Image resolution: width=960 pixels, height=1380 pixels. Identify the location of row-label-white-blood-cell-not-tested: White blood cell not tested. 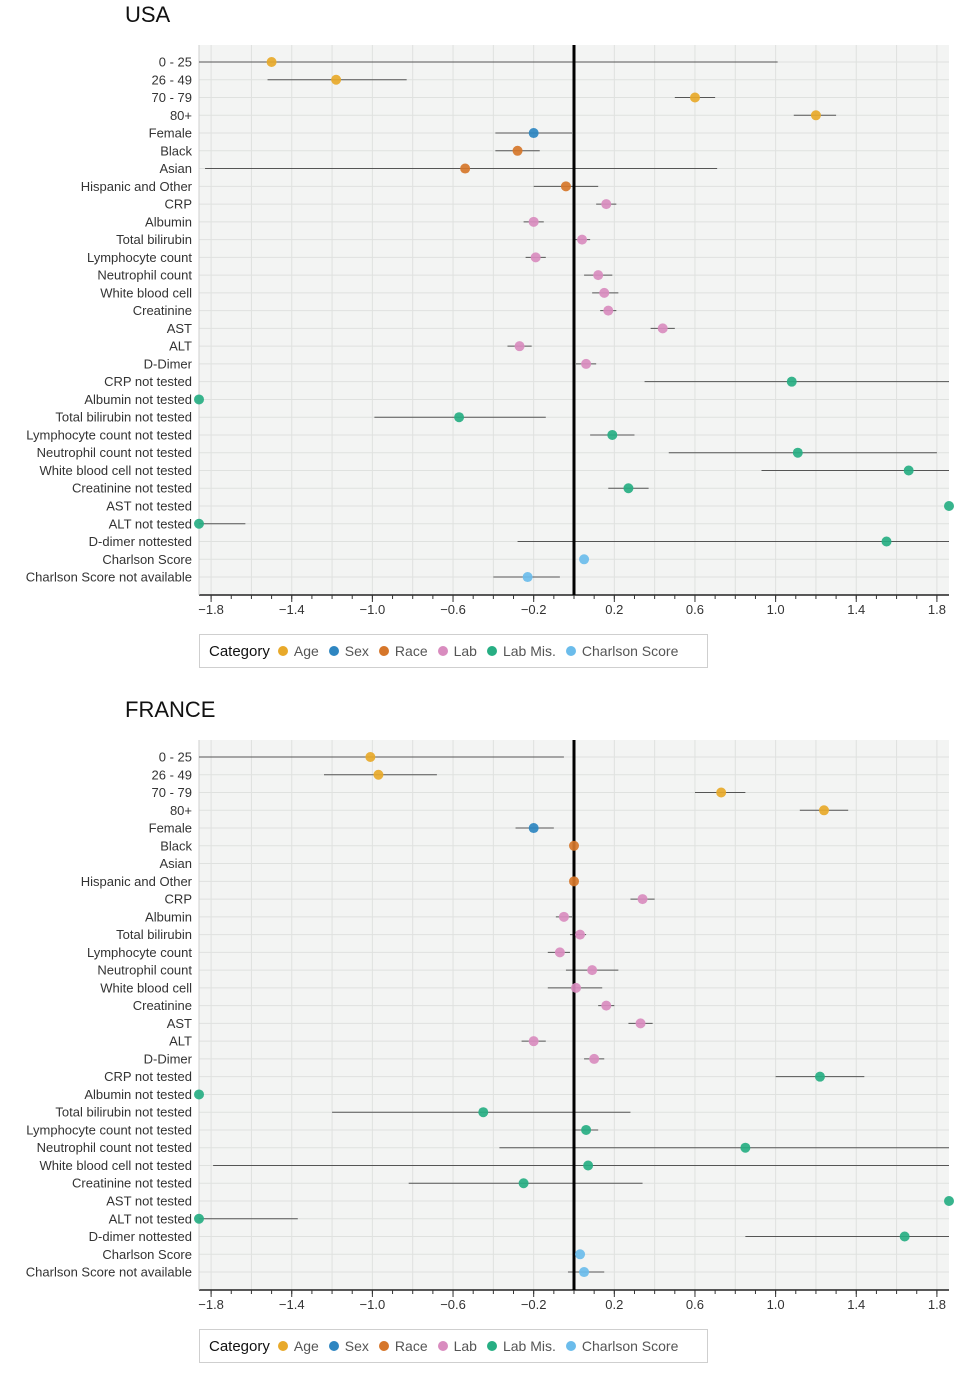
(116, 1165).